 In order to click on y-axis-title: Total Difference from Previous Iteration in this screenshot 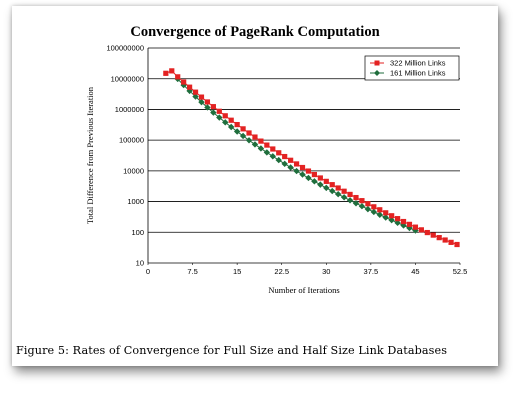, I will do `click(90, 155)`.